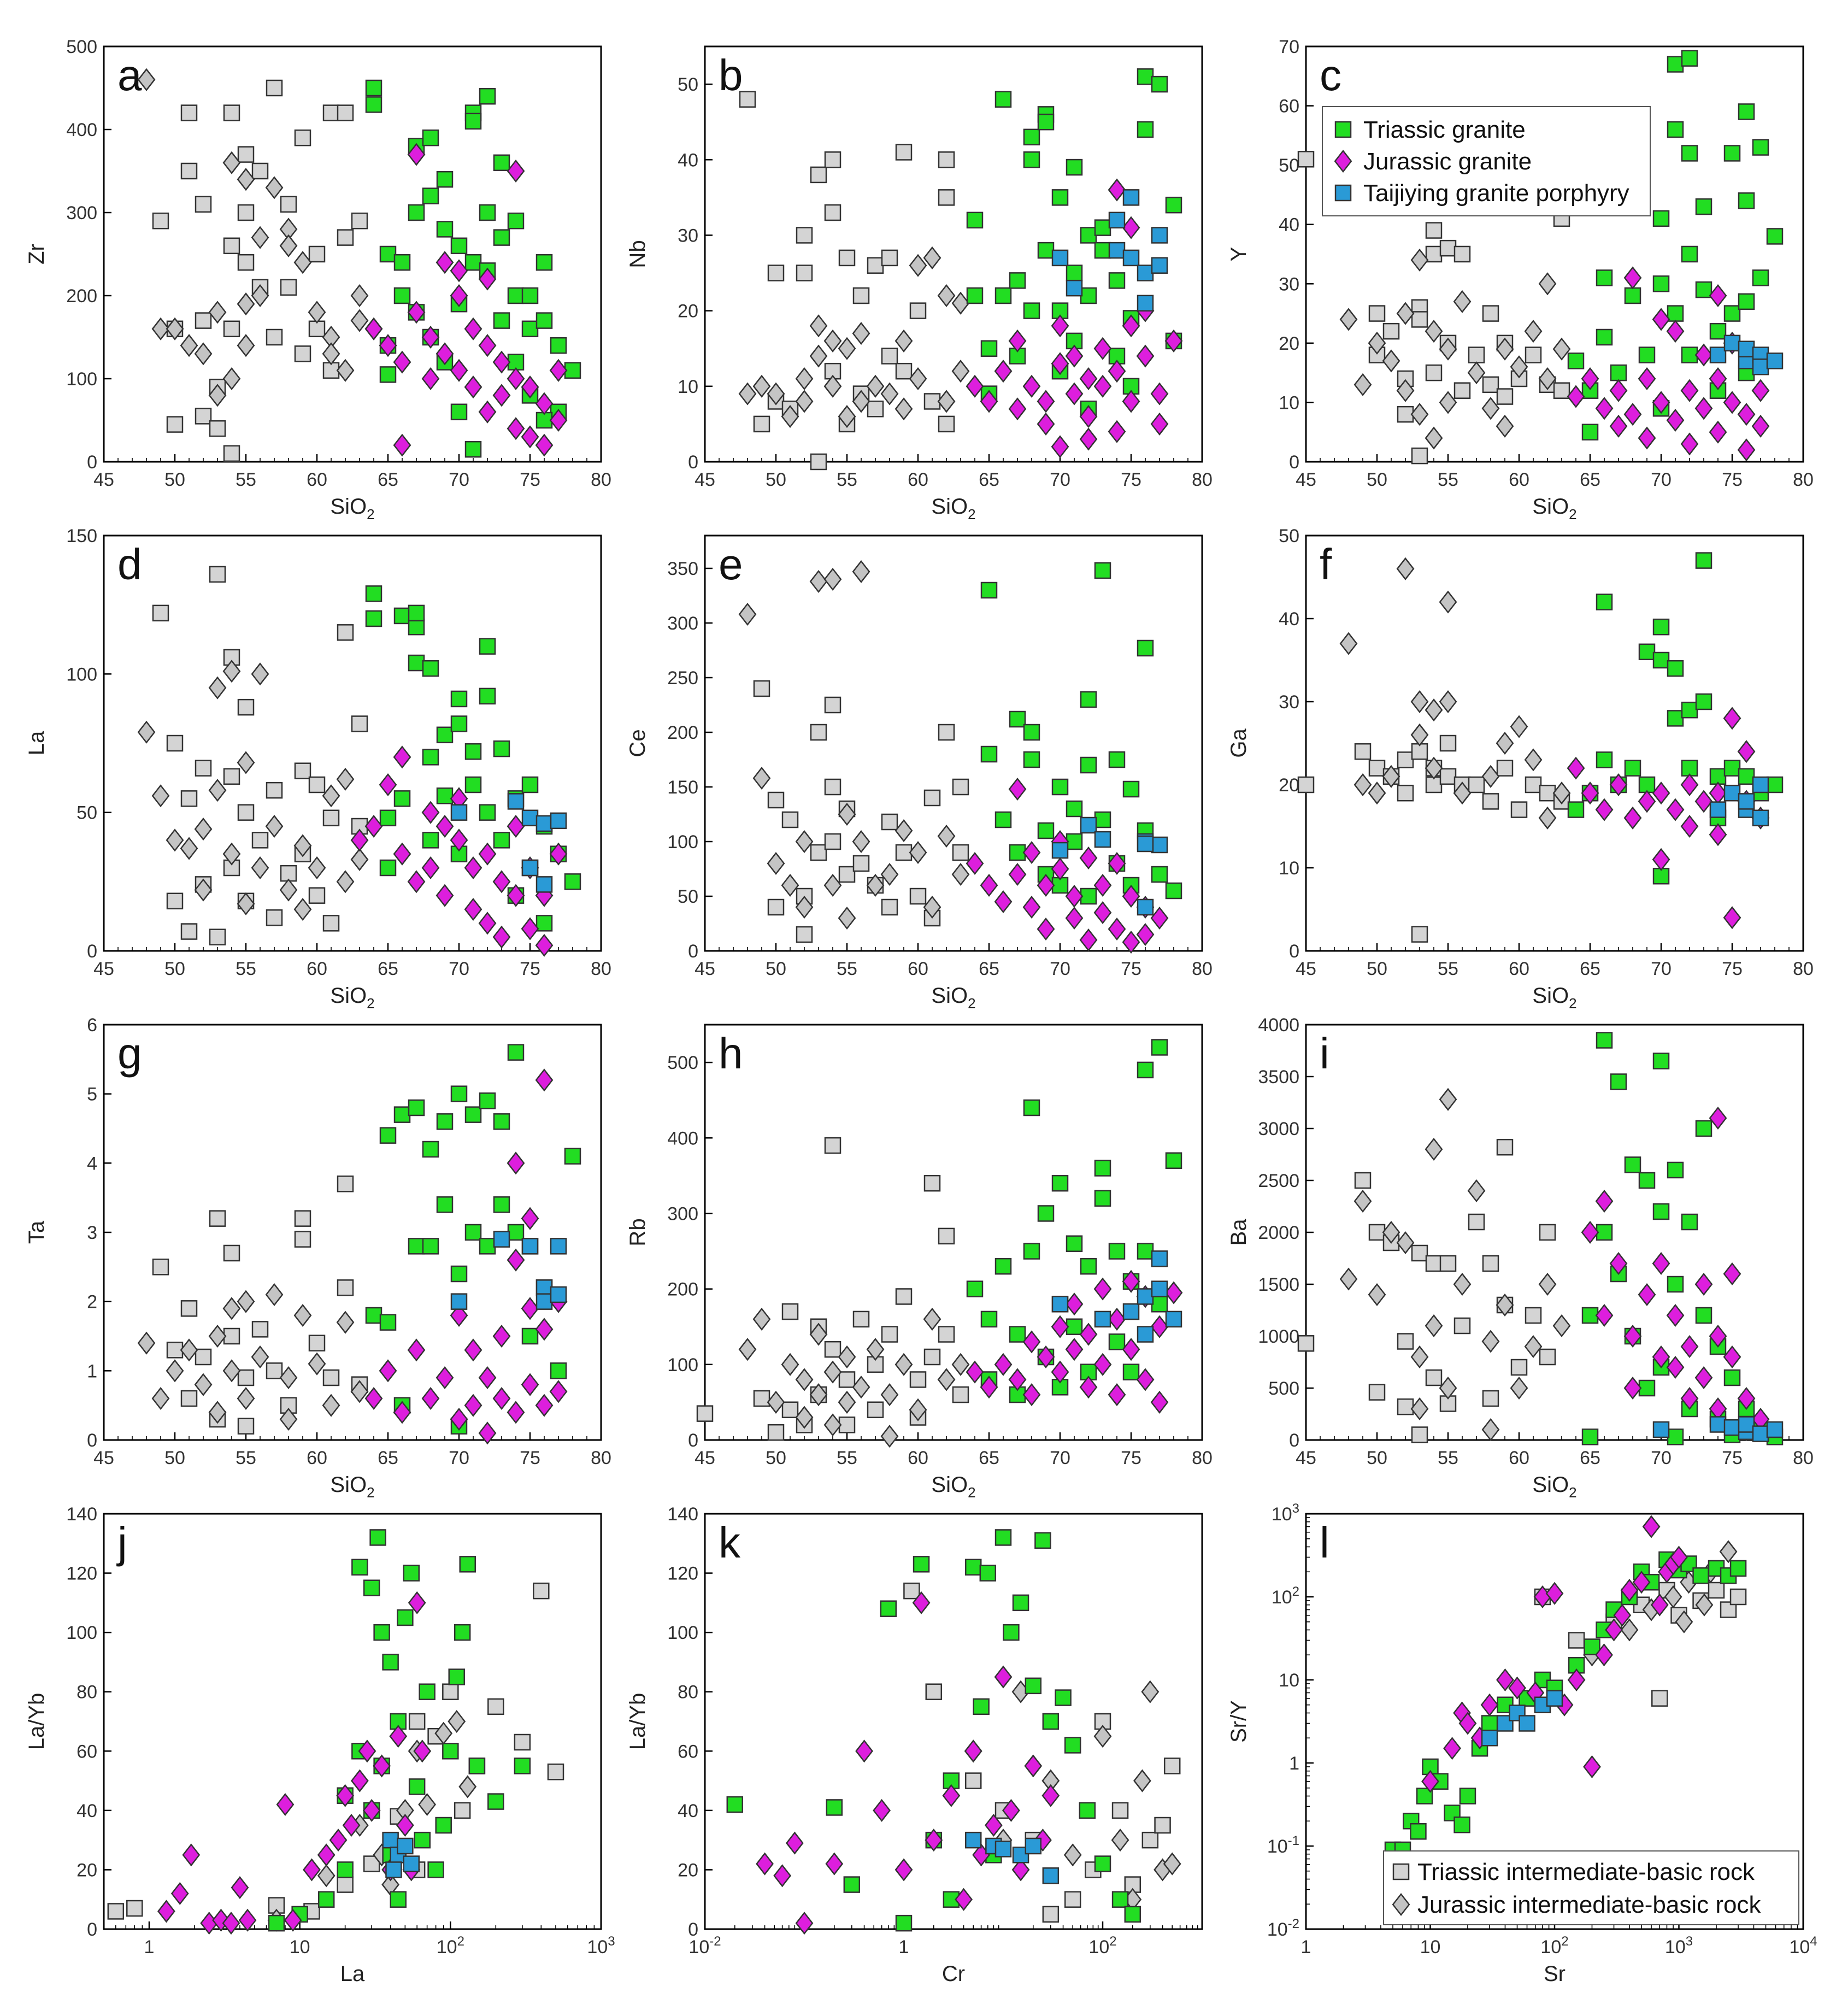 This screenshot has height=2016, width=1842. I want to click on plot-frame, so click(352, 254).